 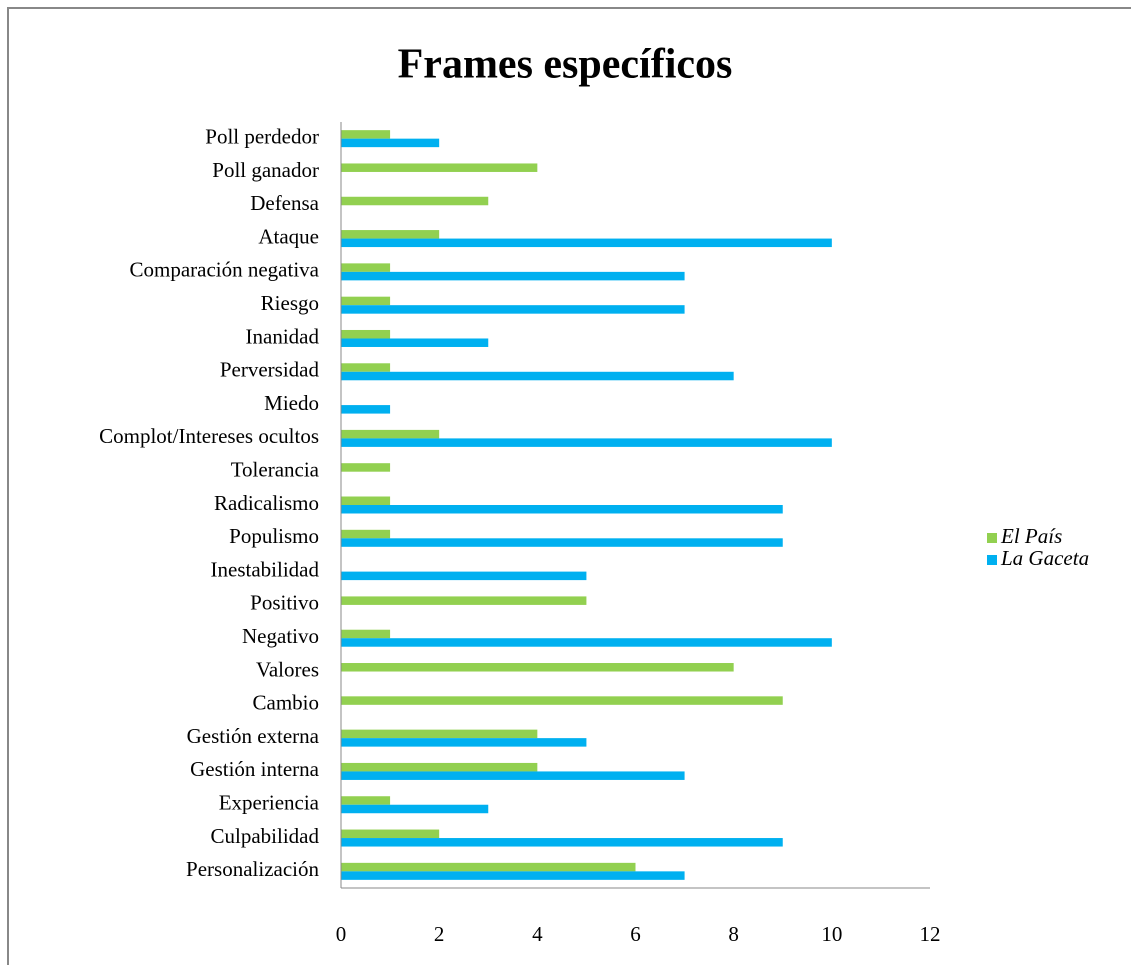 I want to click on y-tick-label: Experiencia, so click(x=269, y=803).